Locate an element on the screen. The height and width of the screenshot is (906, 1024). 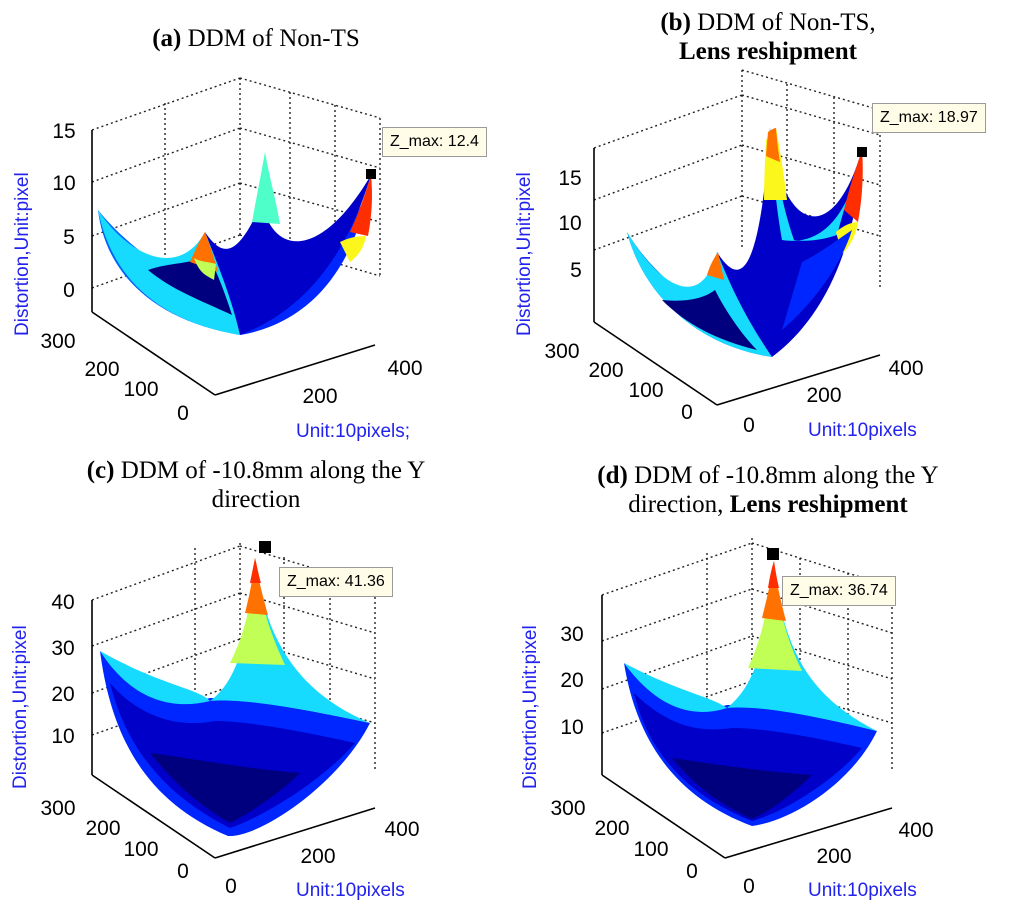
panel-letter: (b) is located at coordinates (675, 22).